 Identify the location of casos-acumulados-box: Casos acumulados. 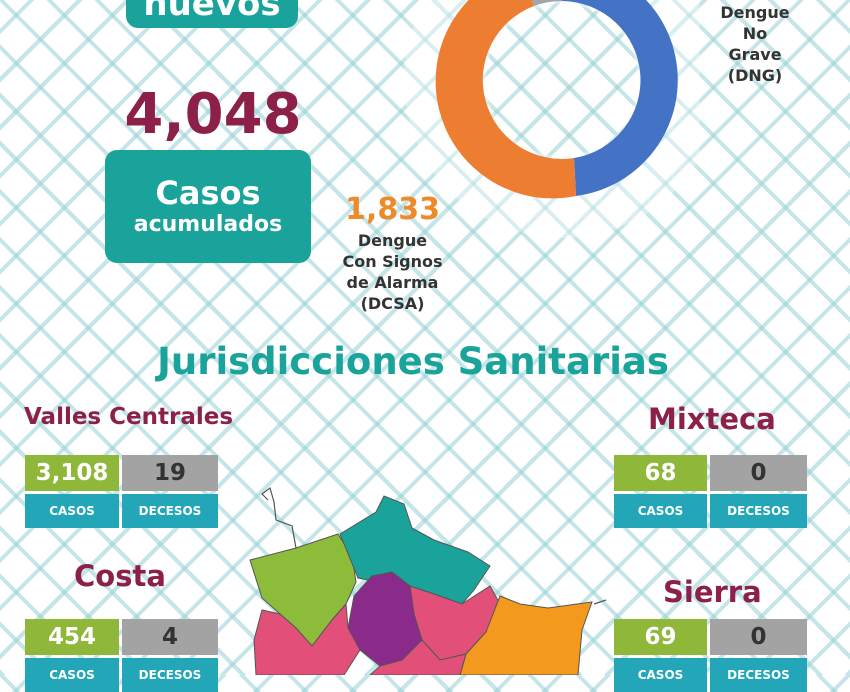
(208, 206).